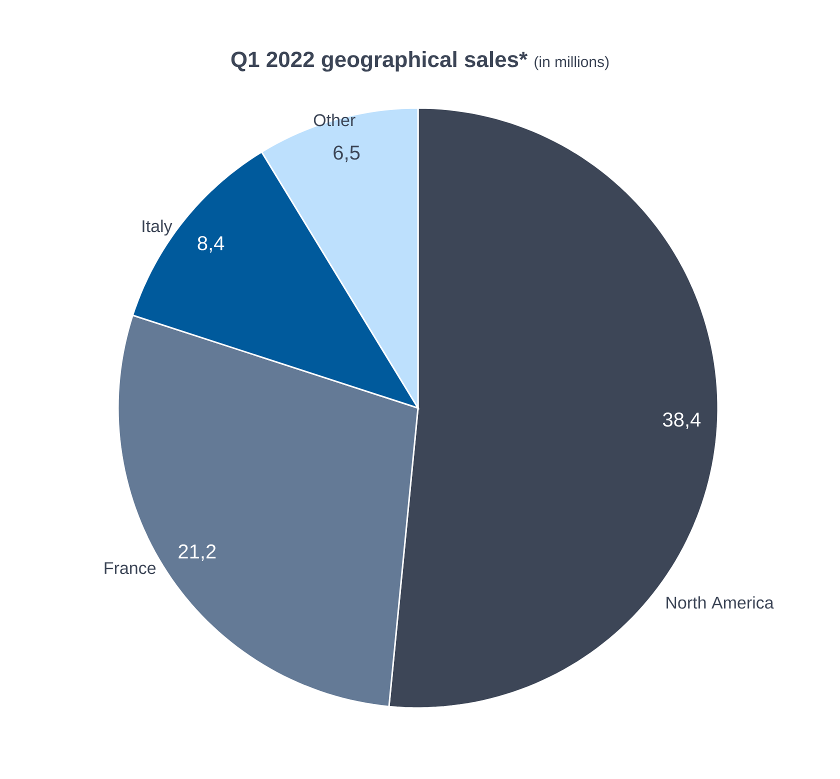 This screenshot has height=779, width=840. I want to click on data-label: 6,5, so click(347, 154).